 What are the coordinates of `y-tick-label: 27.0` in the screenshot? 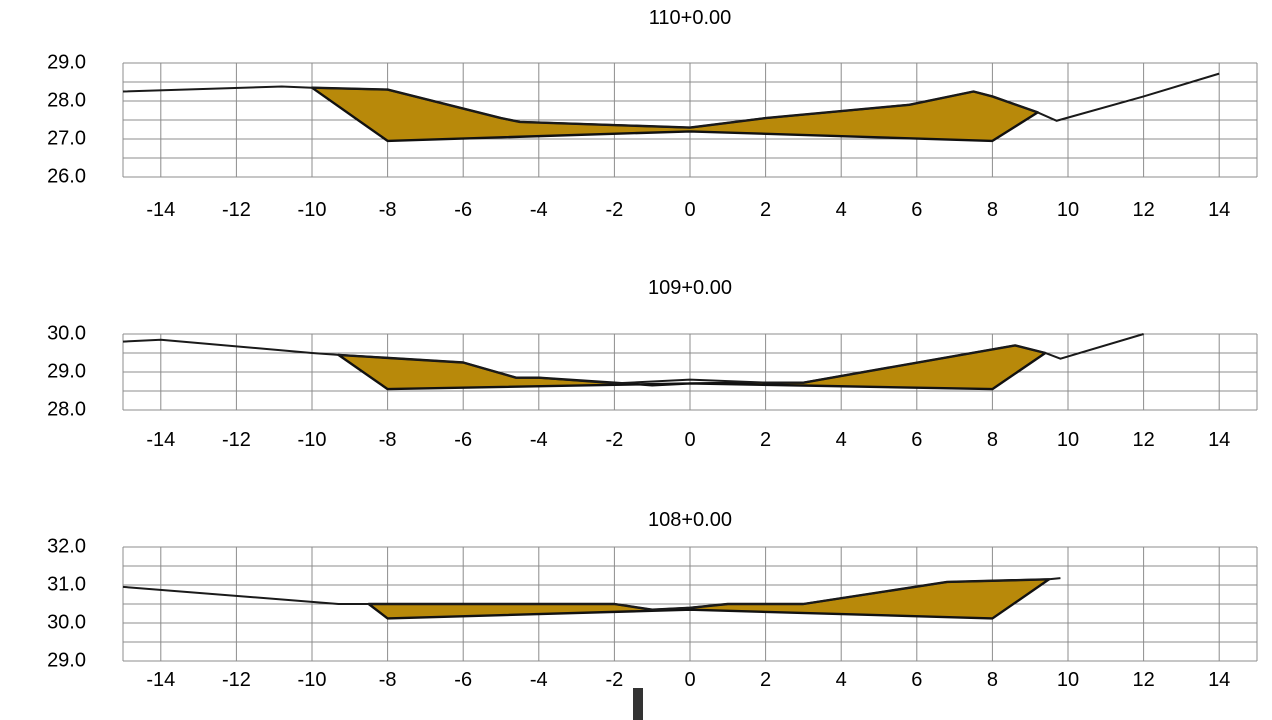 It's located at (66, 138).